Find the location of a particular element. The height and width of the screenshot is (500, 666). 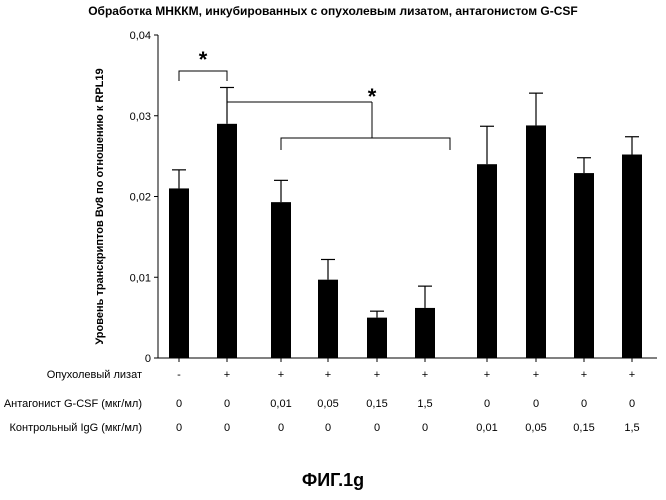

condition-cell: - is located at coordinates (179, 375).